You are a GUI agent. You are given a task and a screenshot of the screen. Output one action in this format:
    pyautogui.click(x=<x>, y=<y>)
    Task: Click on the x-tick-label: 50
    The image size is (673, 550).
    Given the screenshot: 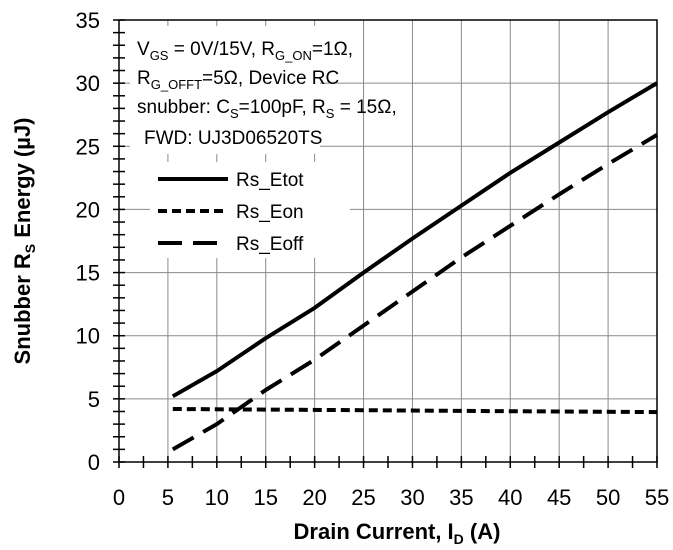 What is the action you would take?
    pyautogui.click(x=608, y=497)
    